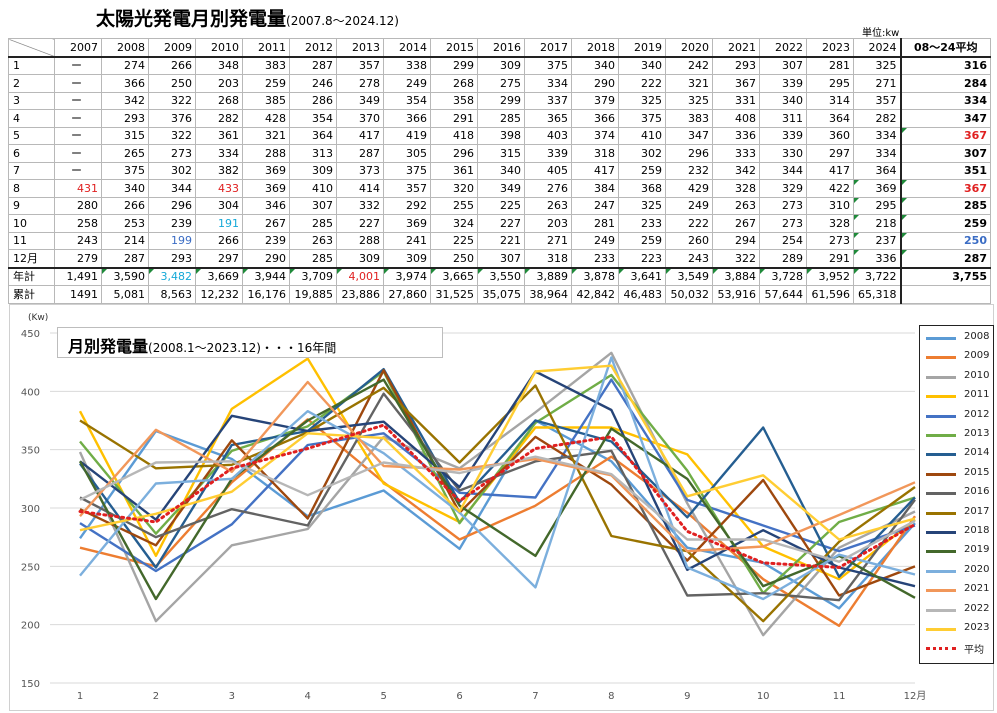 This screenshot has width=997, height=713. I want to click on table-cell: 328, so click(736, 188).